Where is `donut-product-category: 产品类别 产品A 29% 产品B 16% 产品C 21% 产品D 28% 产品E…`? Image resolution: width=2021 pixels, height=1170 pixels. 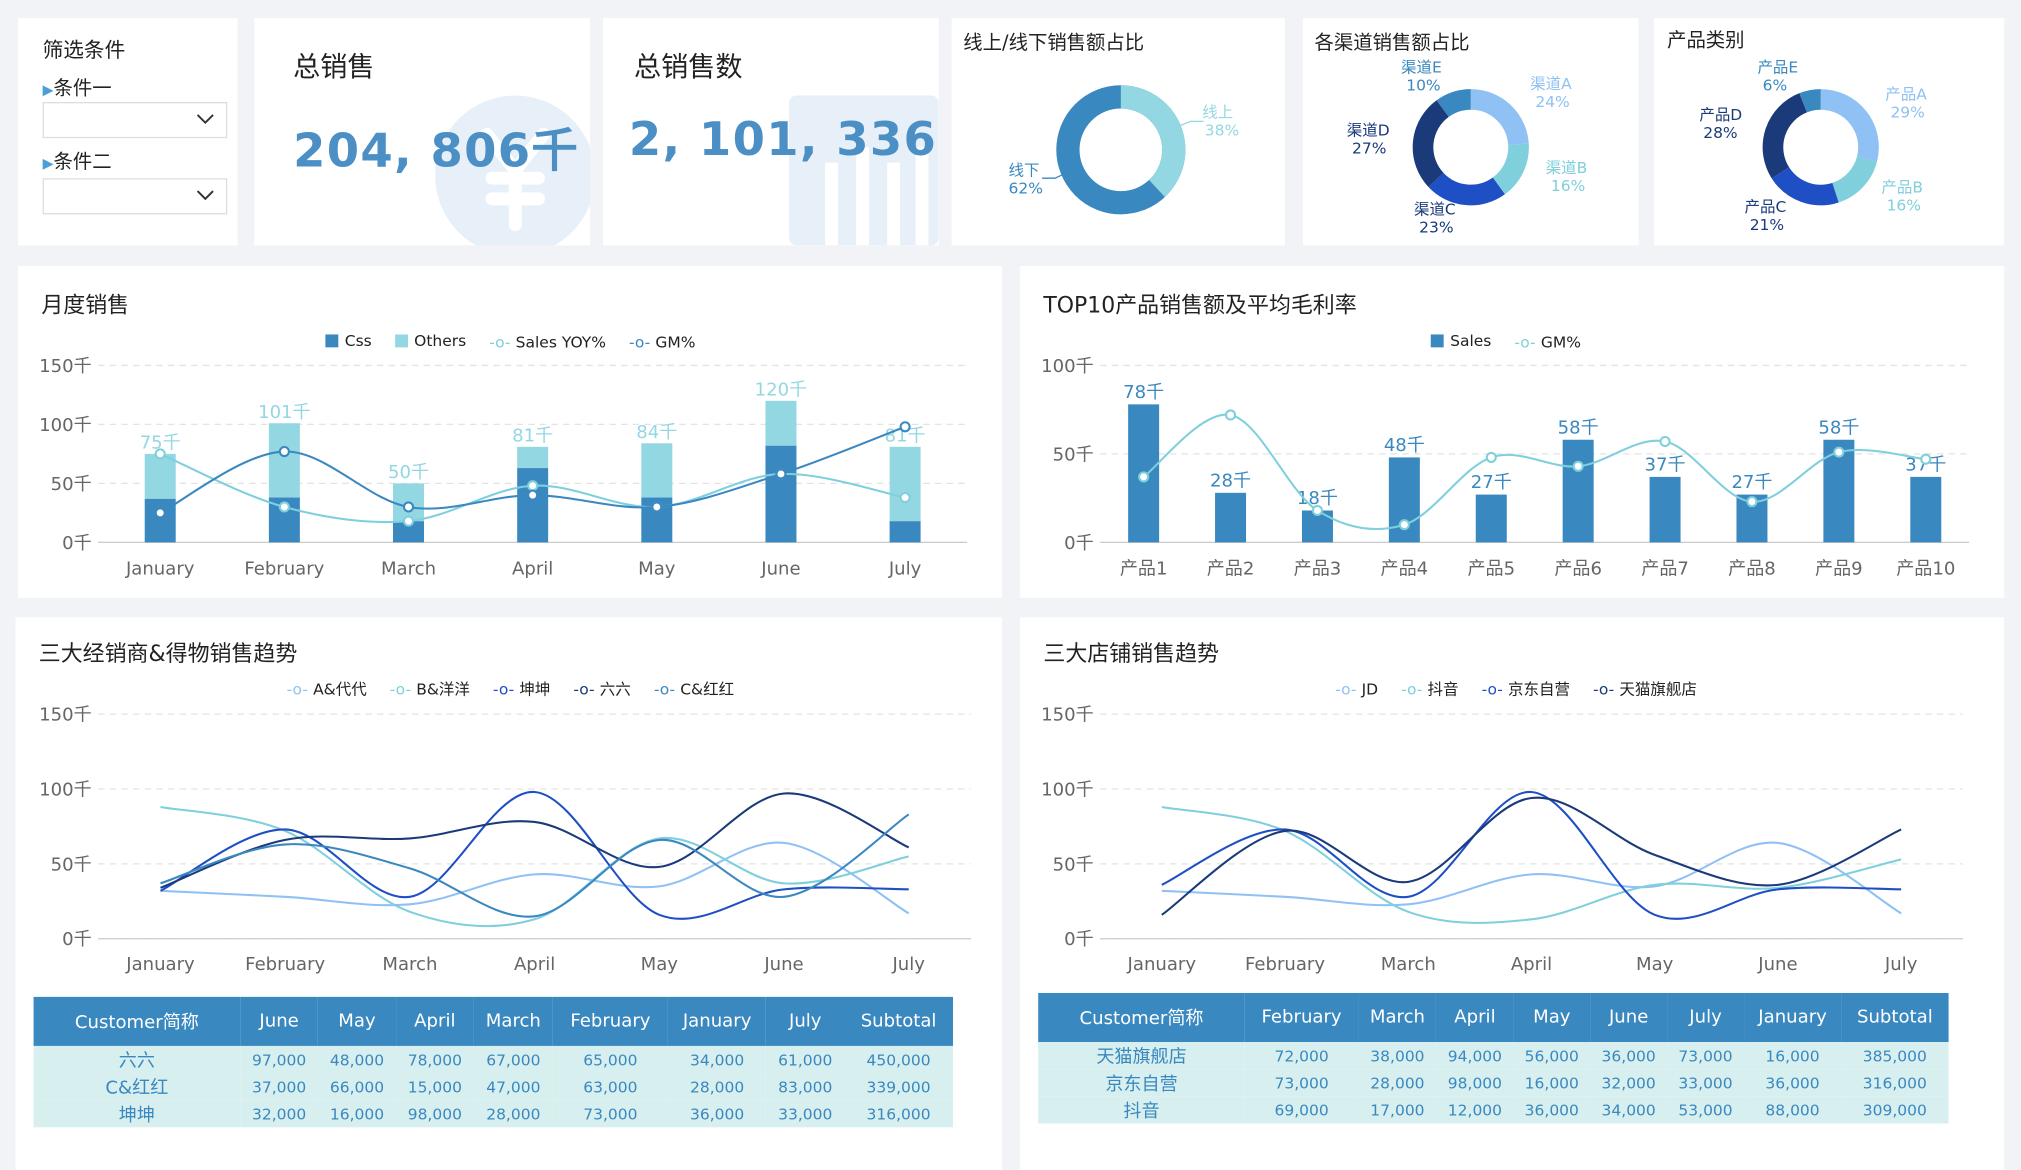 donut-product-category: 产品类别 产品A 29% 产品B 16% 产品C 21% 产品D 28% 产品E… is located at coordinates (1829, 132).